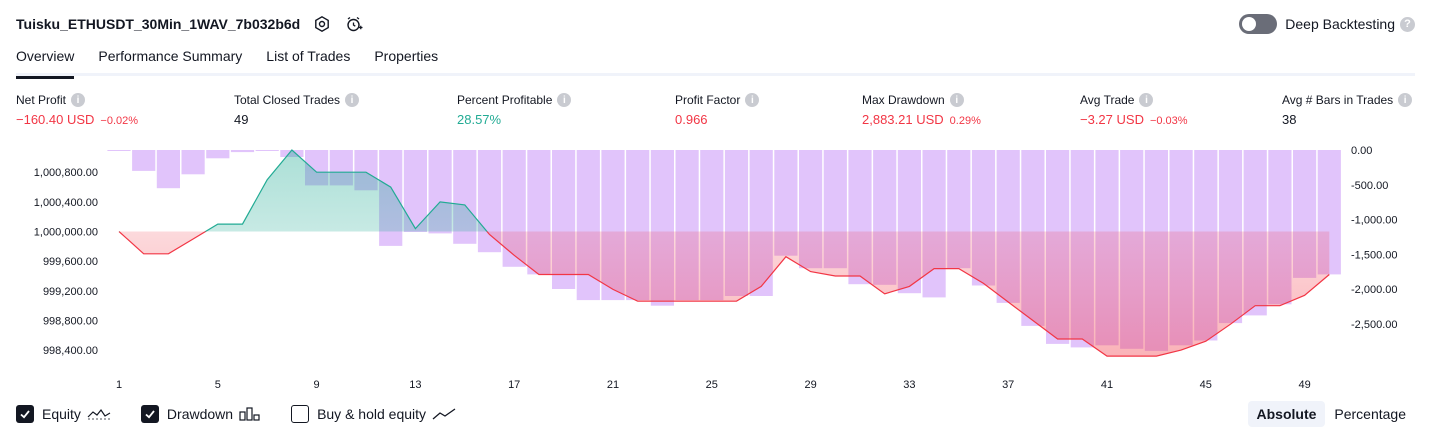 The image size is (1431, 438). What do you see at coordinates (119, 385) in the screenshot?
I see `x-axis-tick: 1` at bounding box center [119, 385].